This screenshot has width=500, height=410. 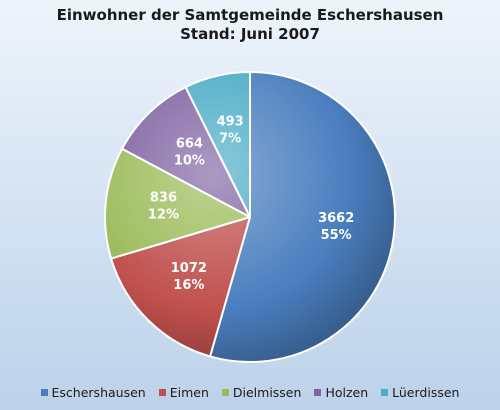 What do you see at coordinates (267, 392) in the screenshot?
I see `legend-label: Dielmissen` at bounding box center [267, 392].